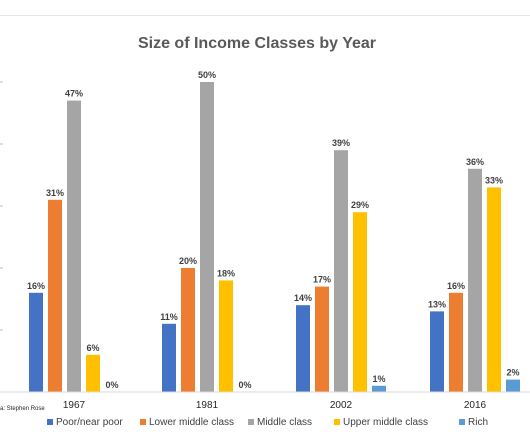 The height and width of the screenshot is (443, 530). I want to click on data-label-poor-near-poor-2002: 14%, so click(303, 298).